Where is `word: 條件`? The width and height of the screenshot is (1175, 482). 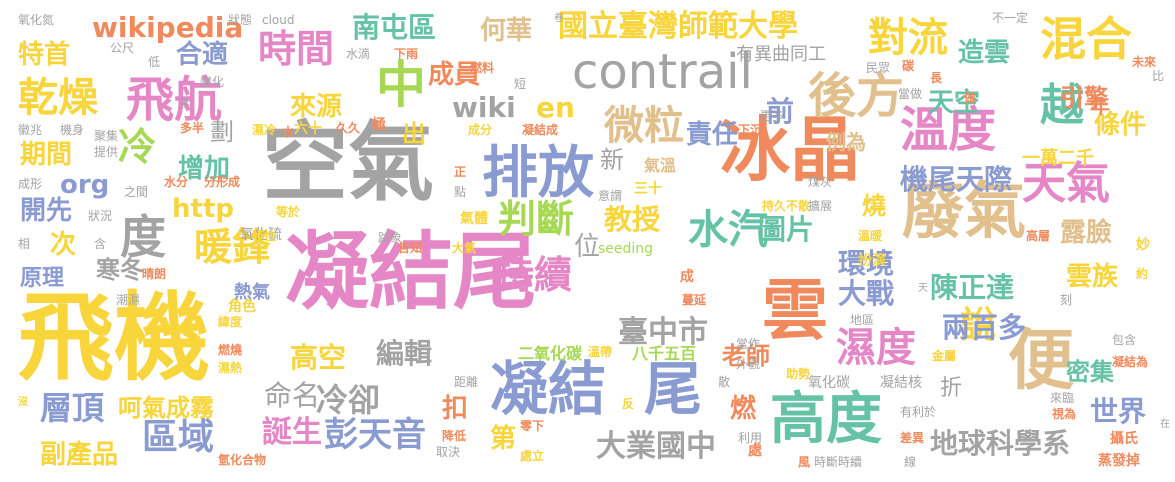 word: 條件 is located at coordinates (1120, 125).